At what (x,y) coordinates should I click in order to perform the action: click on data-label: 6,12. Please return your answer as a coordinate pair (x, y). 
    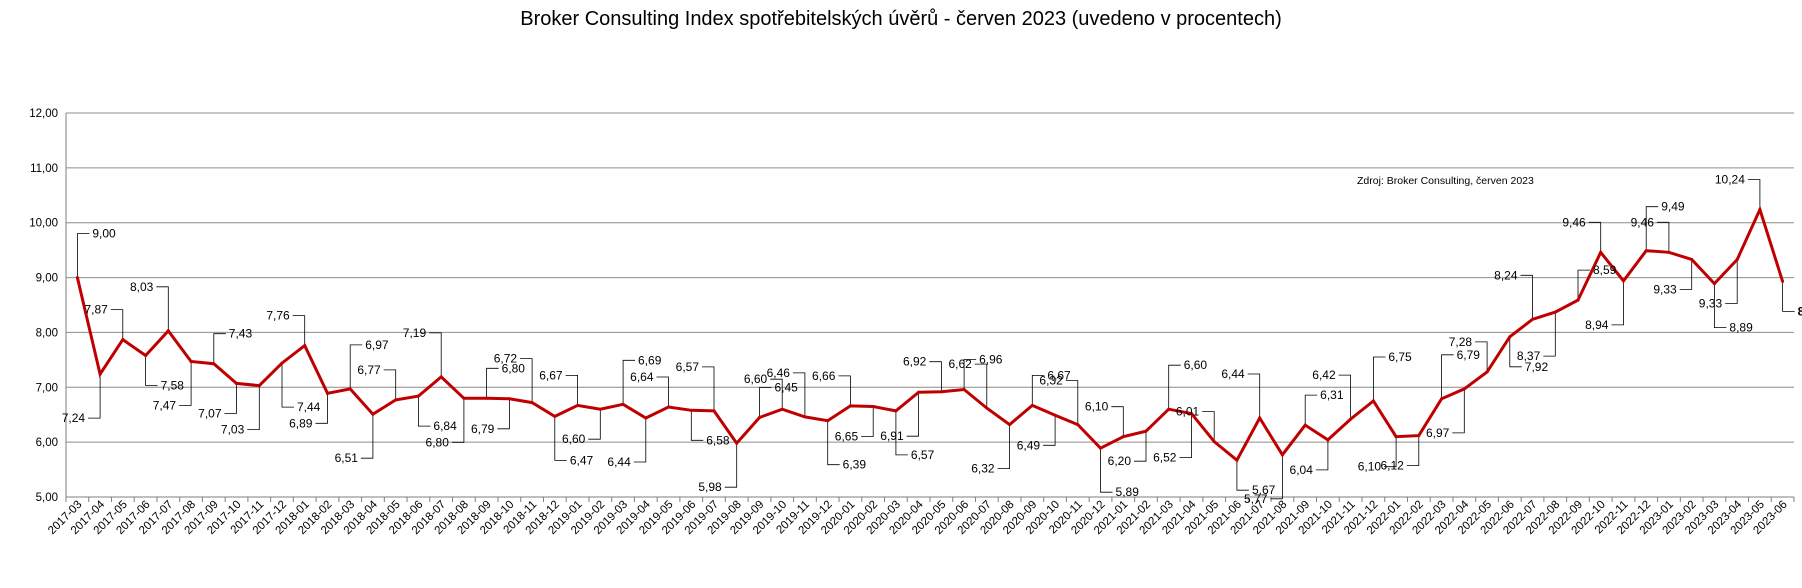
    Looking at the image, I should click on (1392, 466).